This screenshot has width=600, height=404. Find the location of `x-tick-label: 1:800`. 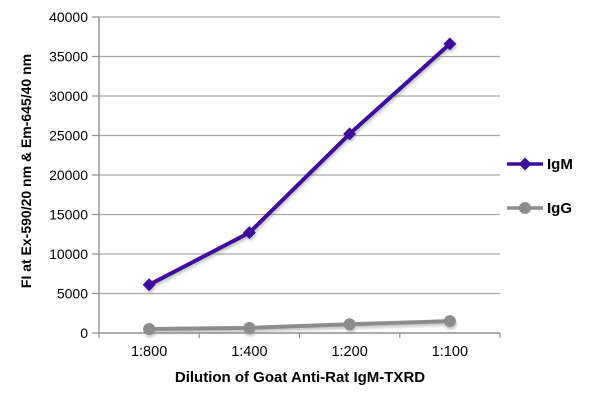

x-tick-label: 1:800 is located at coordinates (149, 352).